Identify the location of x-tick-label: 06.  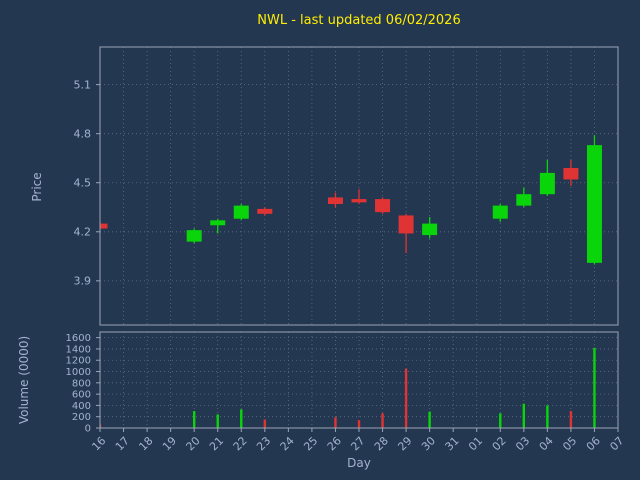
(593, 443).